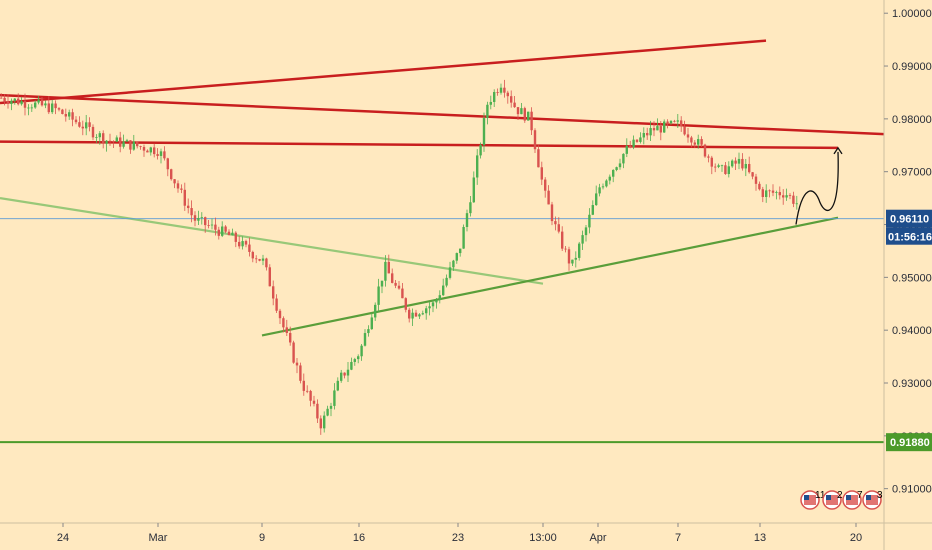  I want to click on time-tick-label: 24, so click(63, 538).